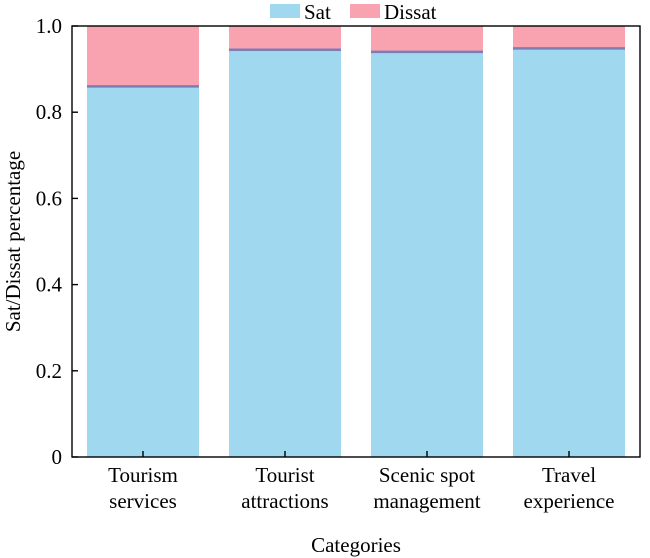  I want to click on legend: Sat Dissat, so click(353, 12).